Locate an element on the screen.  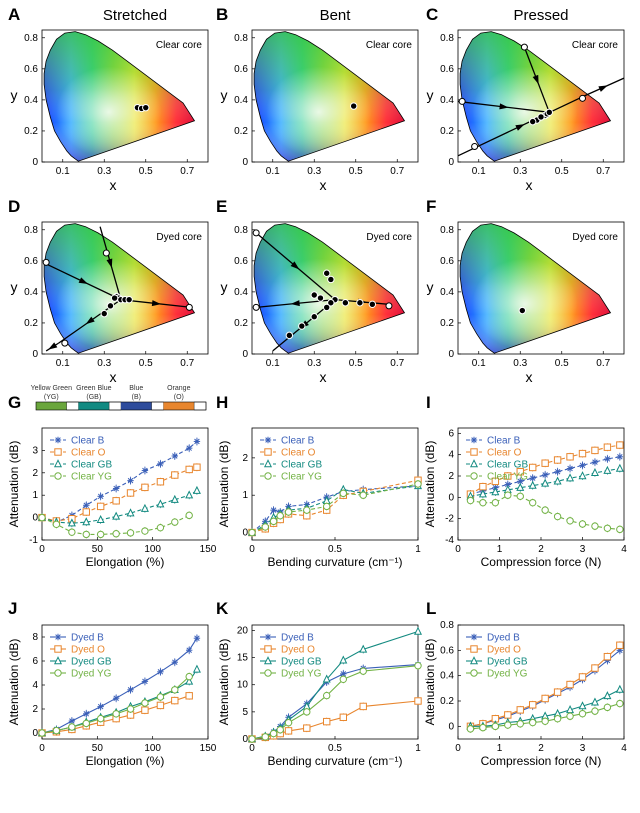
x-tick-label: 50 is located at coordinates (98, 549).